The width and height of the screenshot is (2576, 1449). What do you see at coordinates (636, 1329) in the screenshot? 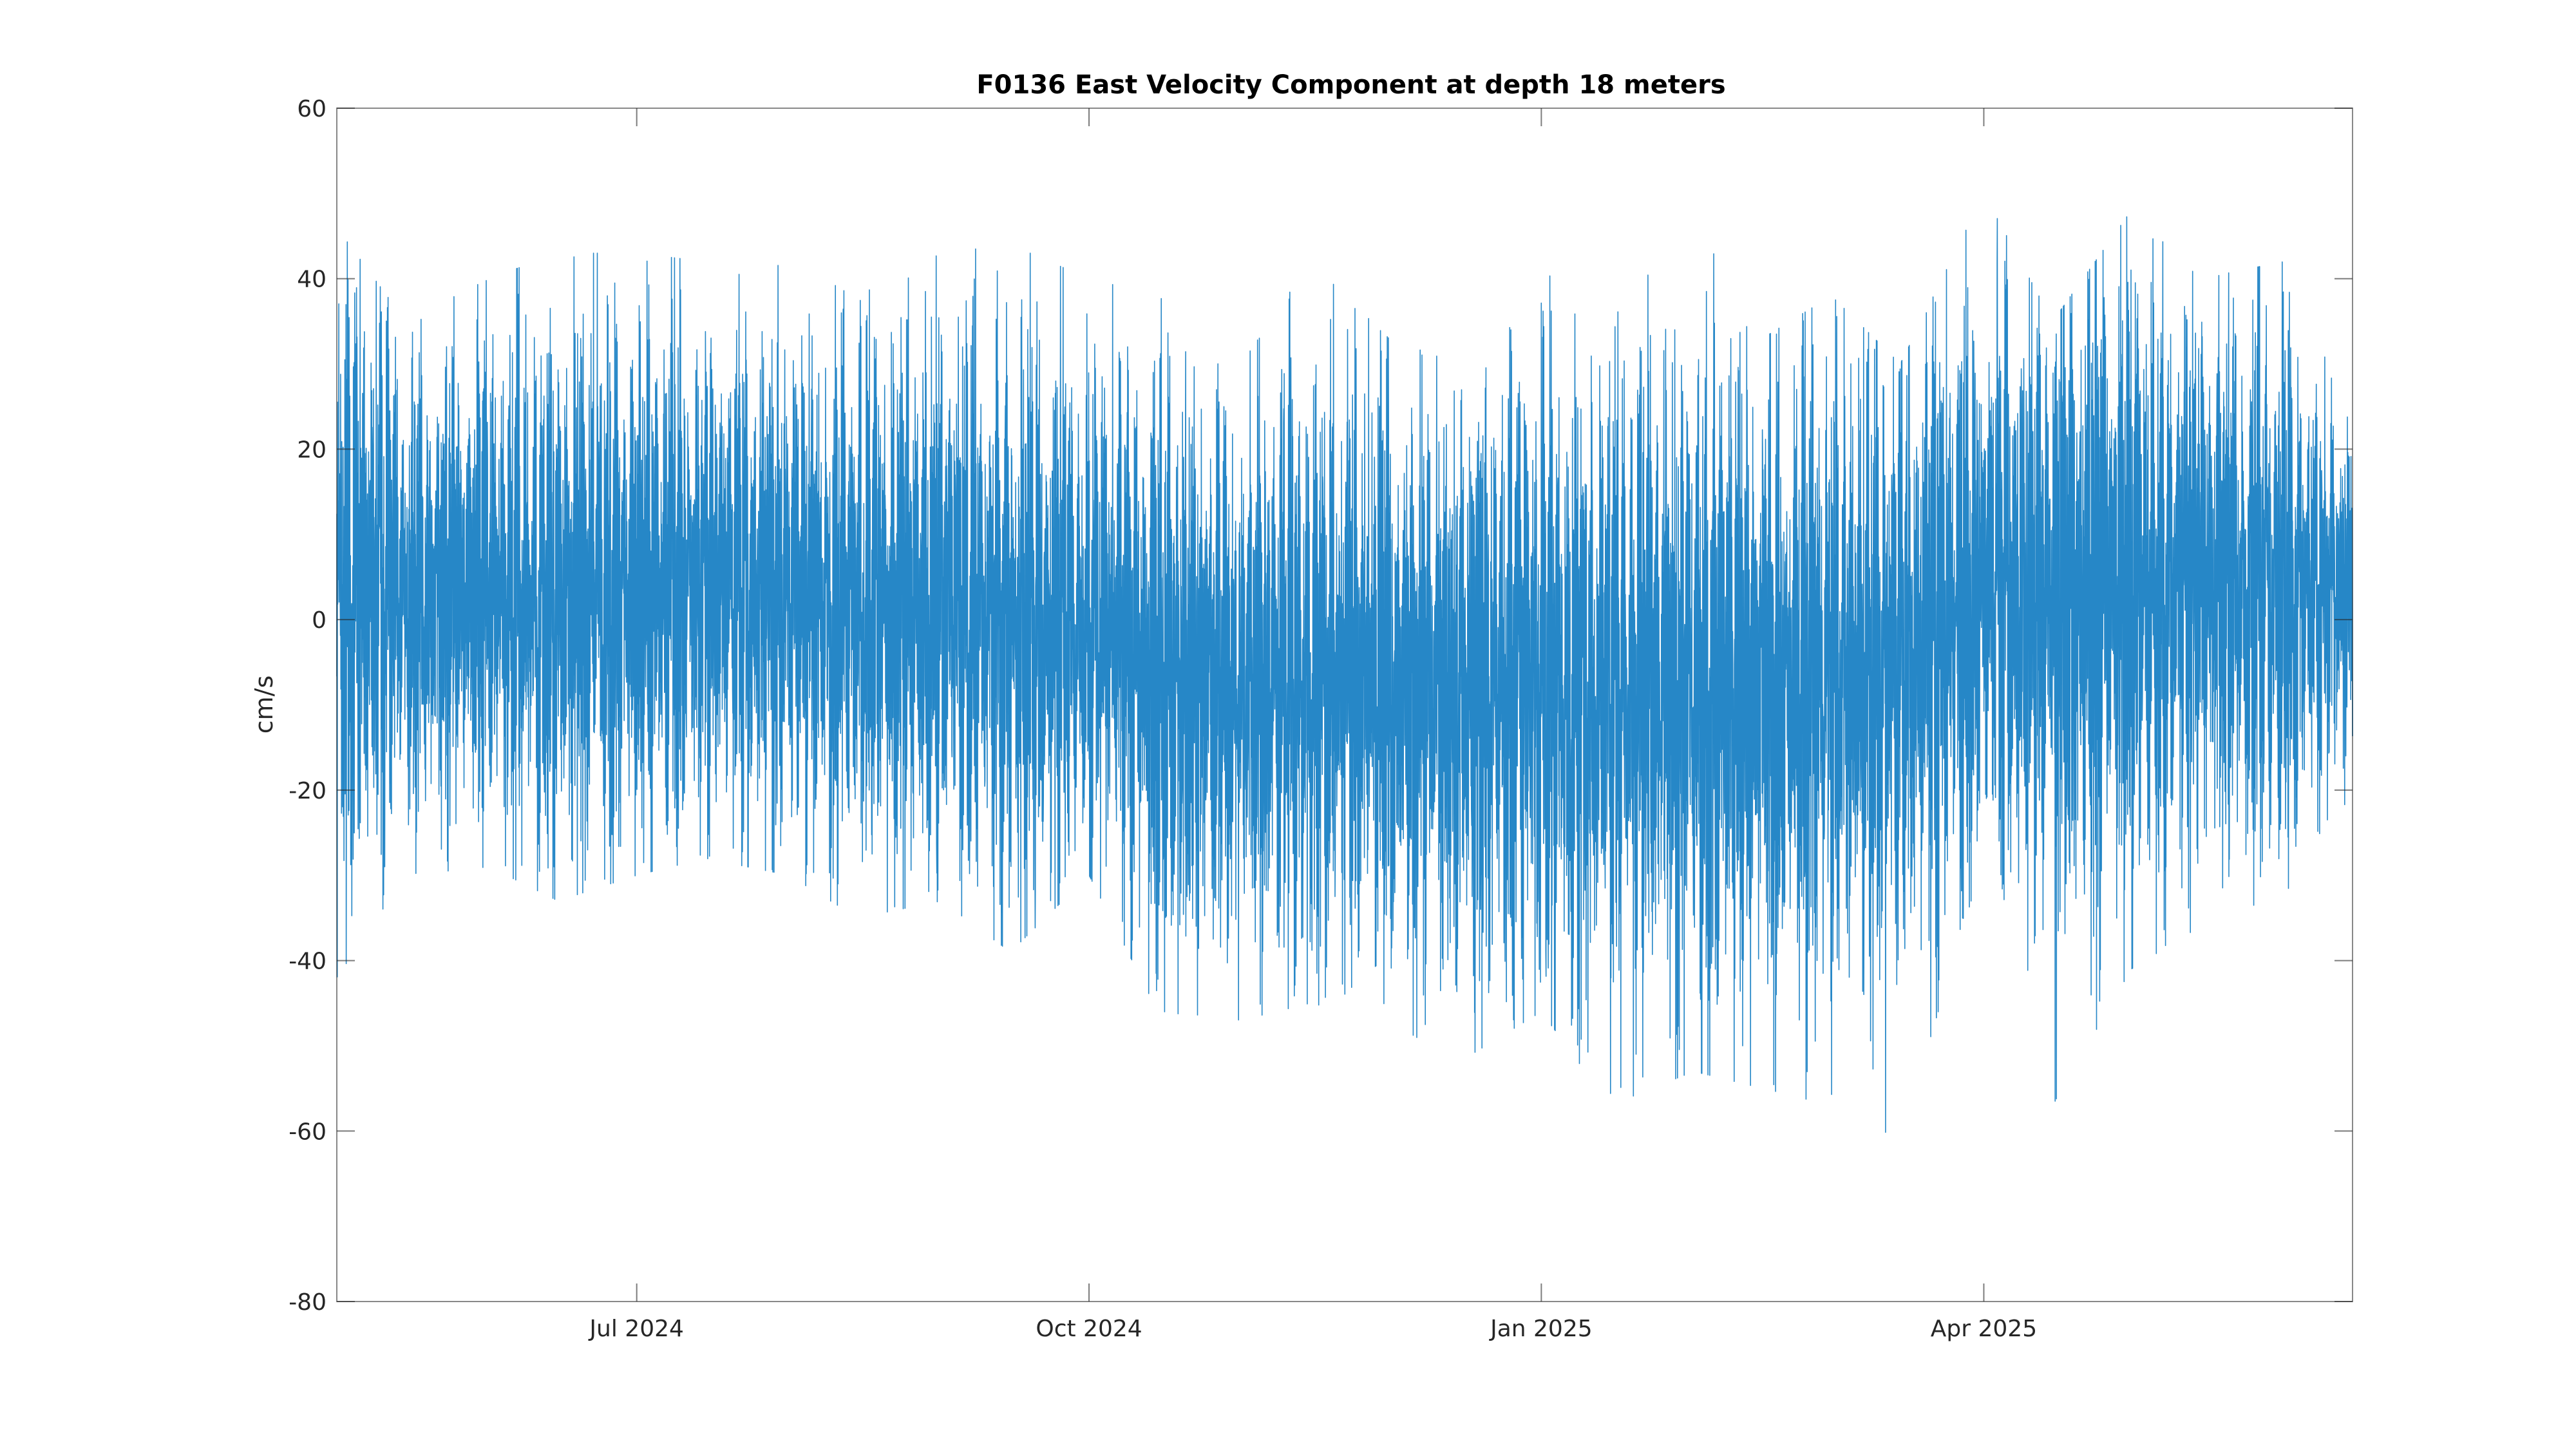
I see `x-tick-label: Jul 2024` at bounding box center [636, 1329].